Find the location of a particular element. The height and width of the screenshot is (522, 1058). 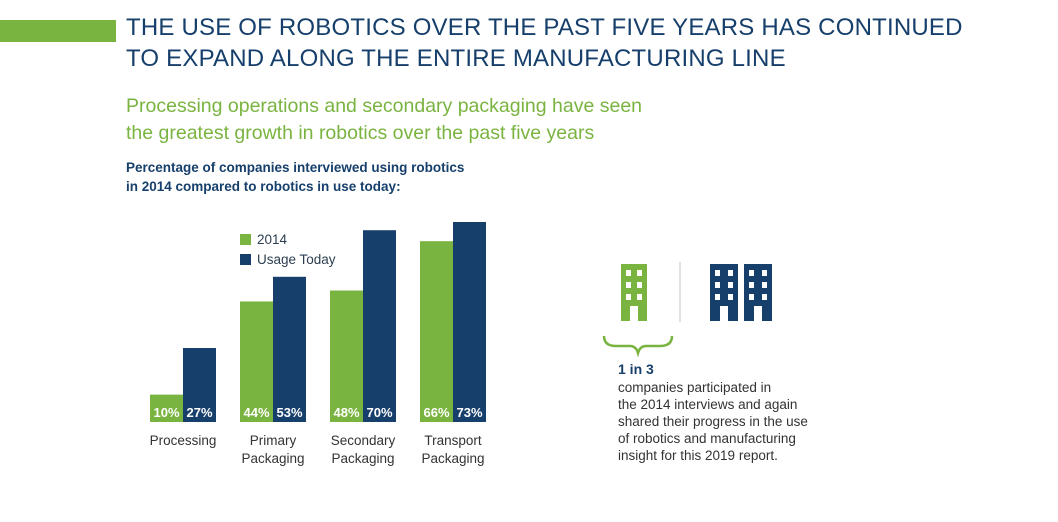

legend-item-2014: 2014 is located at coordinates (288, 239).